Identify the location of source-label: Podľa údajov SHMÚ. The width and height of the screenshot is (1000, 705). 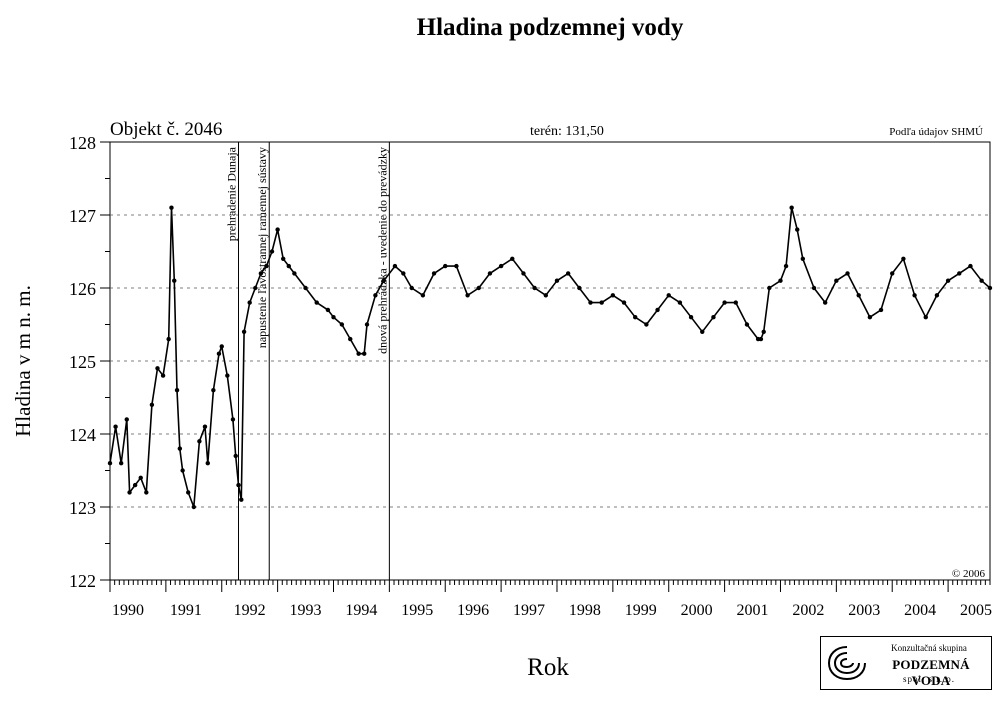
(936, 132).